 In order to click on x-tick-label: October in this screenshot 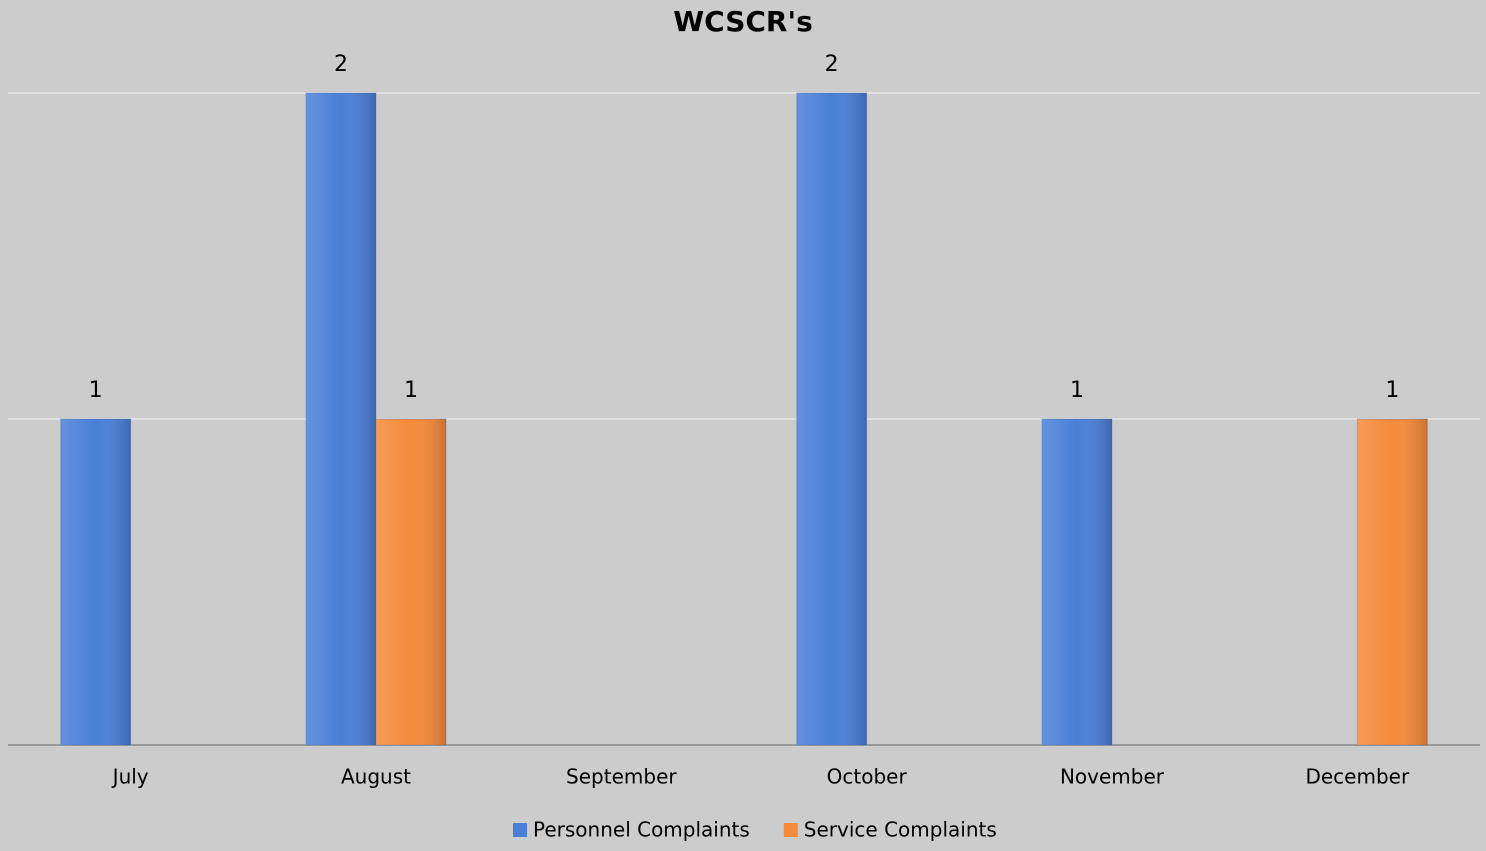, I will do `click(867, 777)`.